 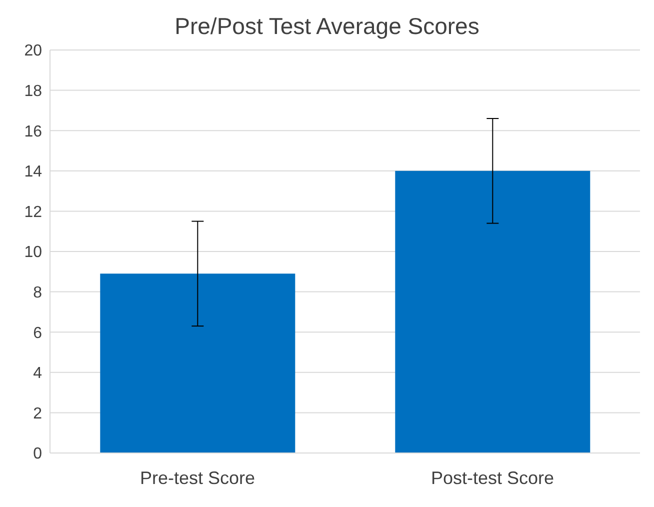 I want to click on chart-title: Pre/Post Test Average Scores, so click(x=327, y=26).